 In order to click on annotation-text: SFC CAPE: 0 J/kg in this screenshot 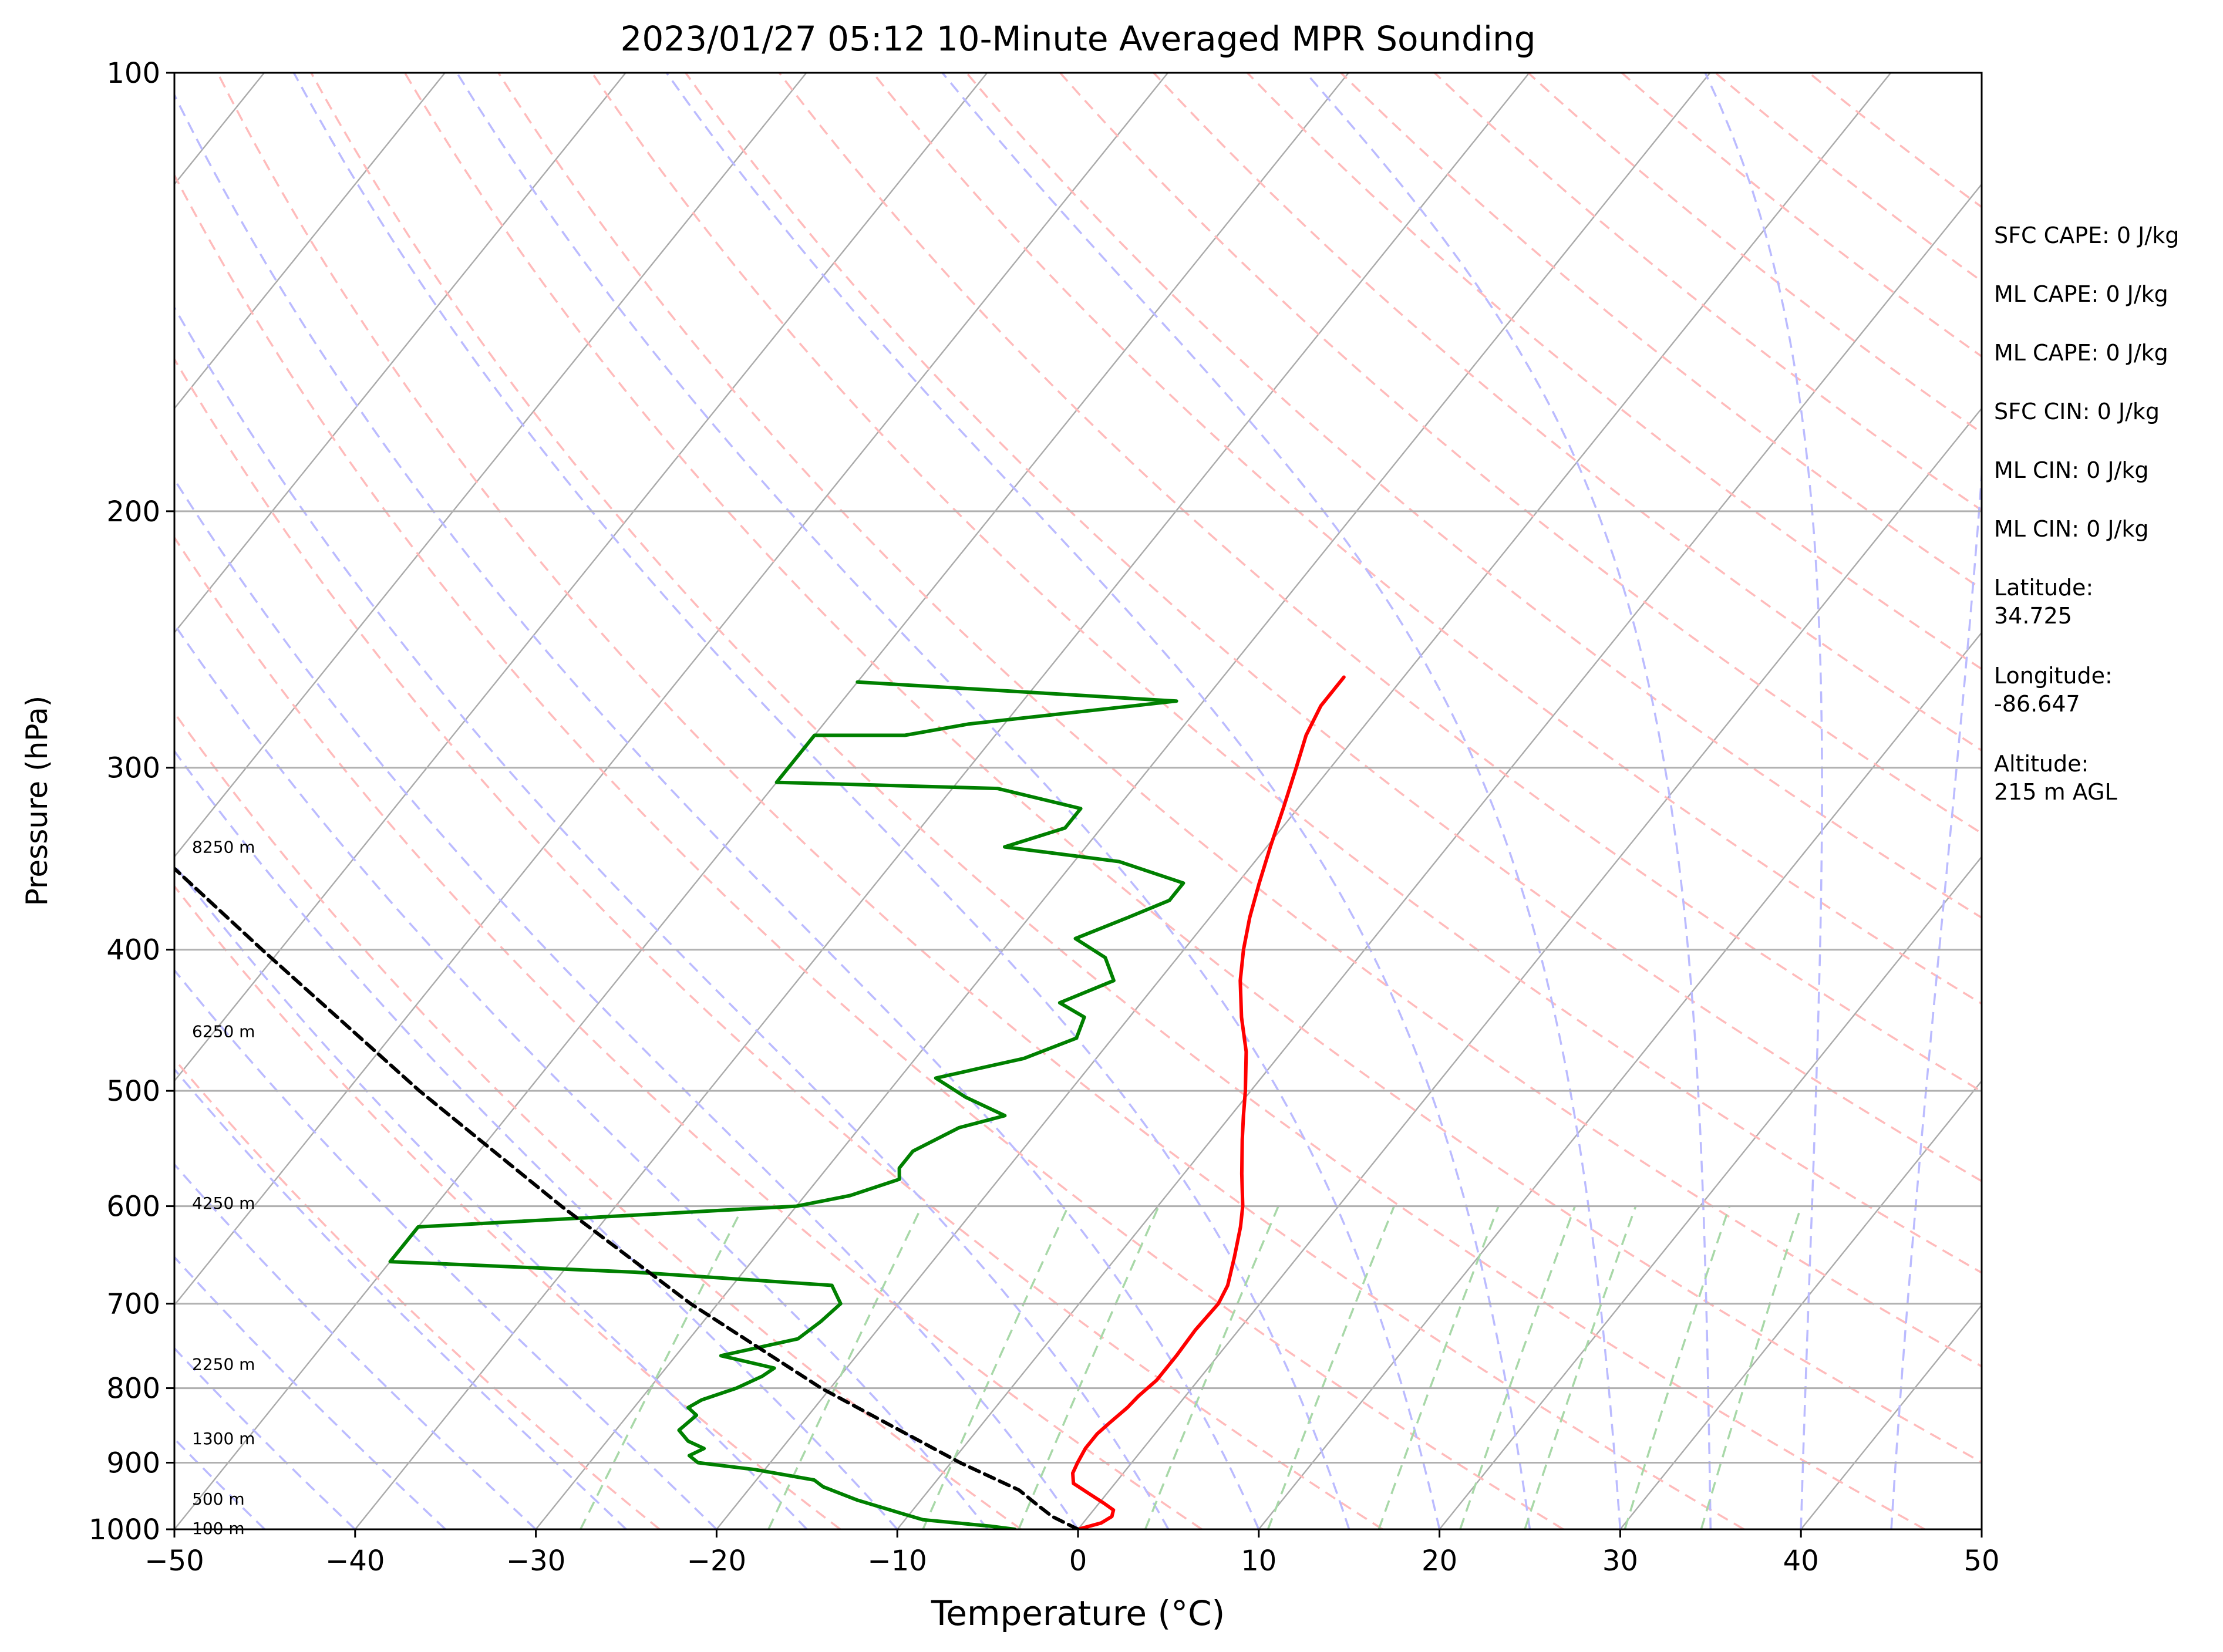, I will do `click(2086, 235)`.